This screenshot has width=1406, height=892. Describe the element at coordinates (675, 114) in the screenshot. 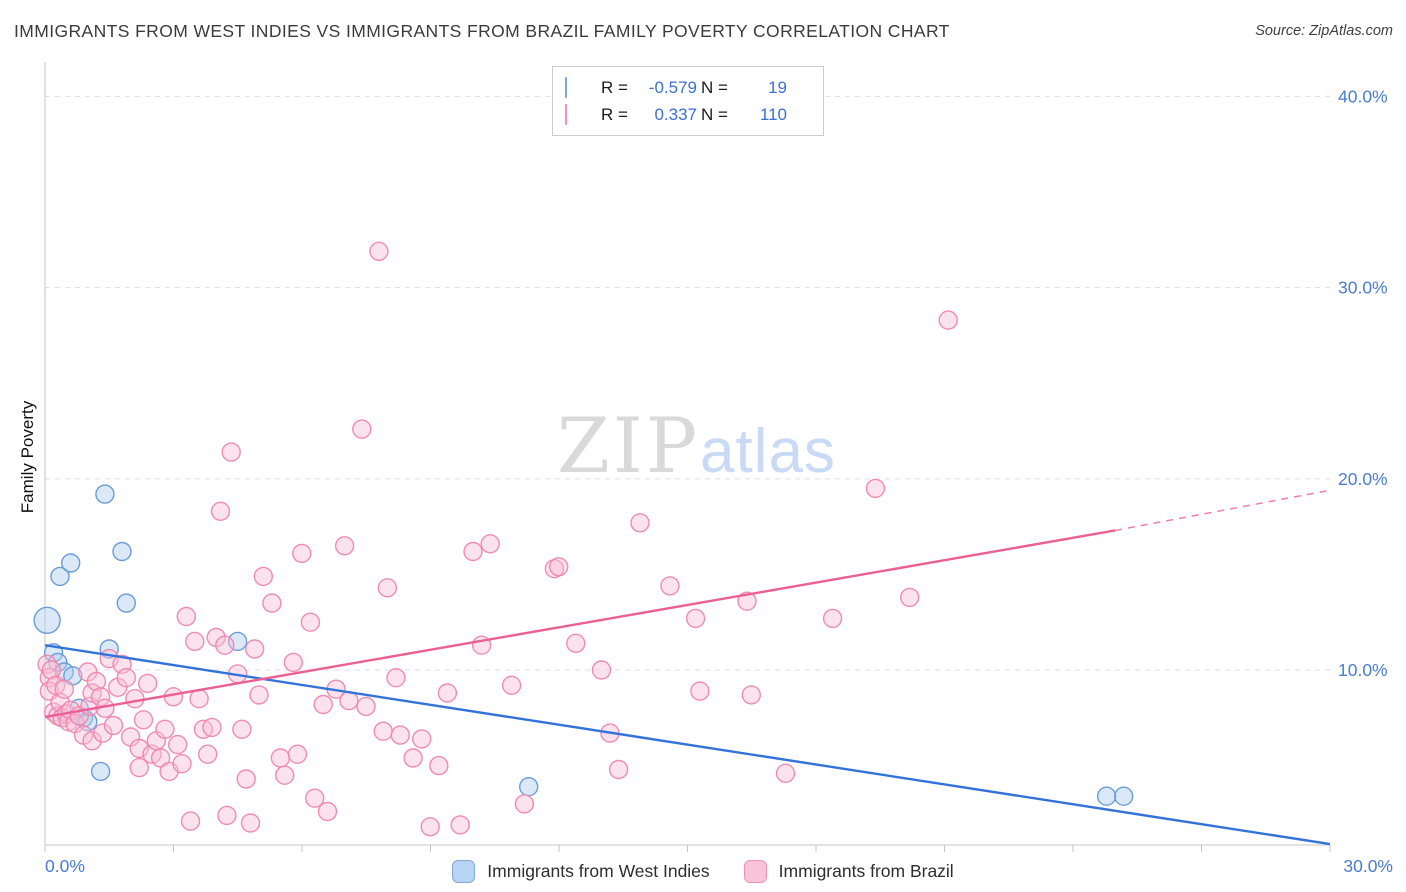

I see `r-value: 0.337` at that location.